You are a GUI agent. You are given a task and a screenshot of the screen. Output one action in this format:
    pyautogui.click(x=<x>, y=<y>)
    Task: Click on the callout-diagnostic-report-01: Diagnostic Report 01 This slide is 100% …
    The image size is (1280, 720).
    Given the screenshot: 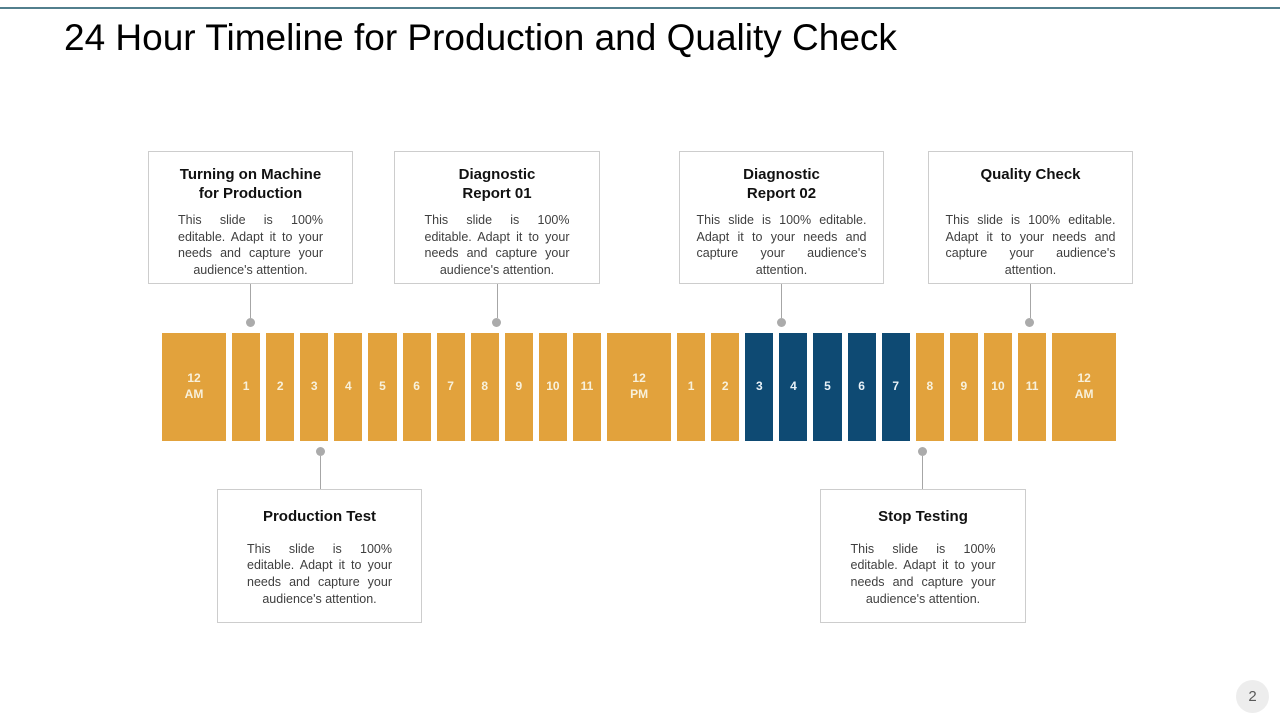 What is the action you would take?
    pyautogui.click(x=497, y=217)
    